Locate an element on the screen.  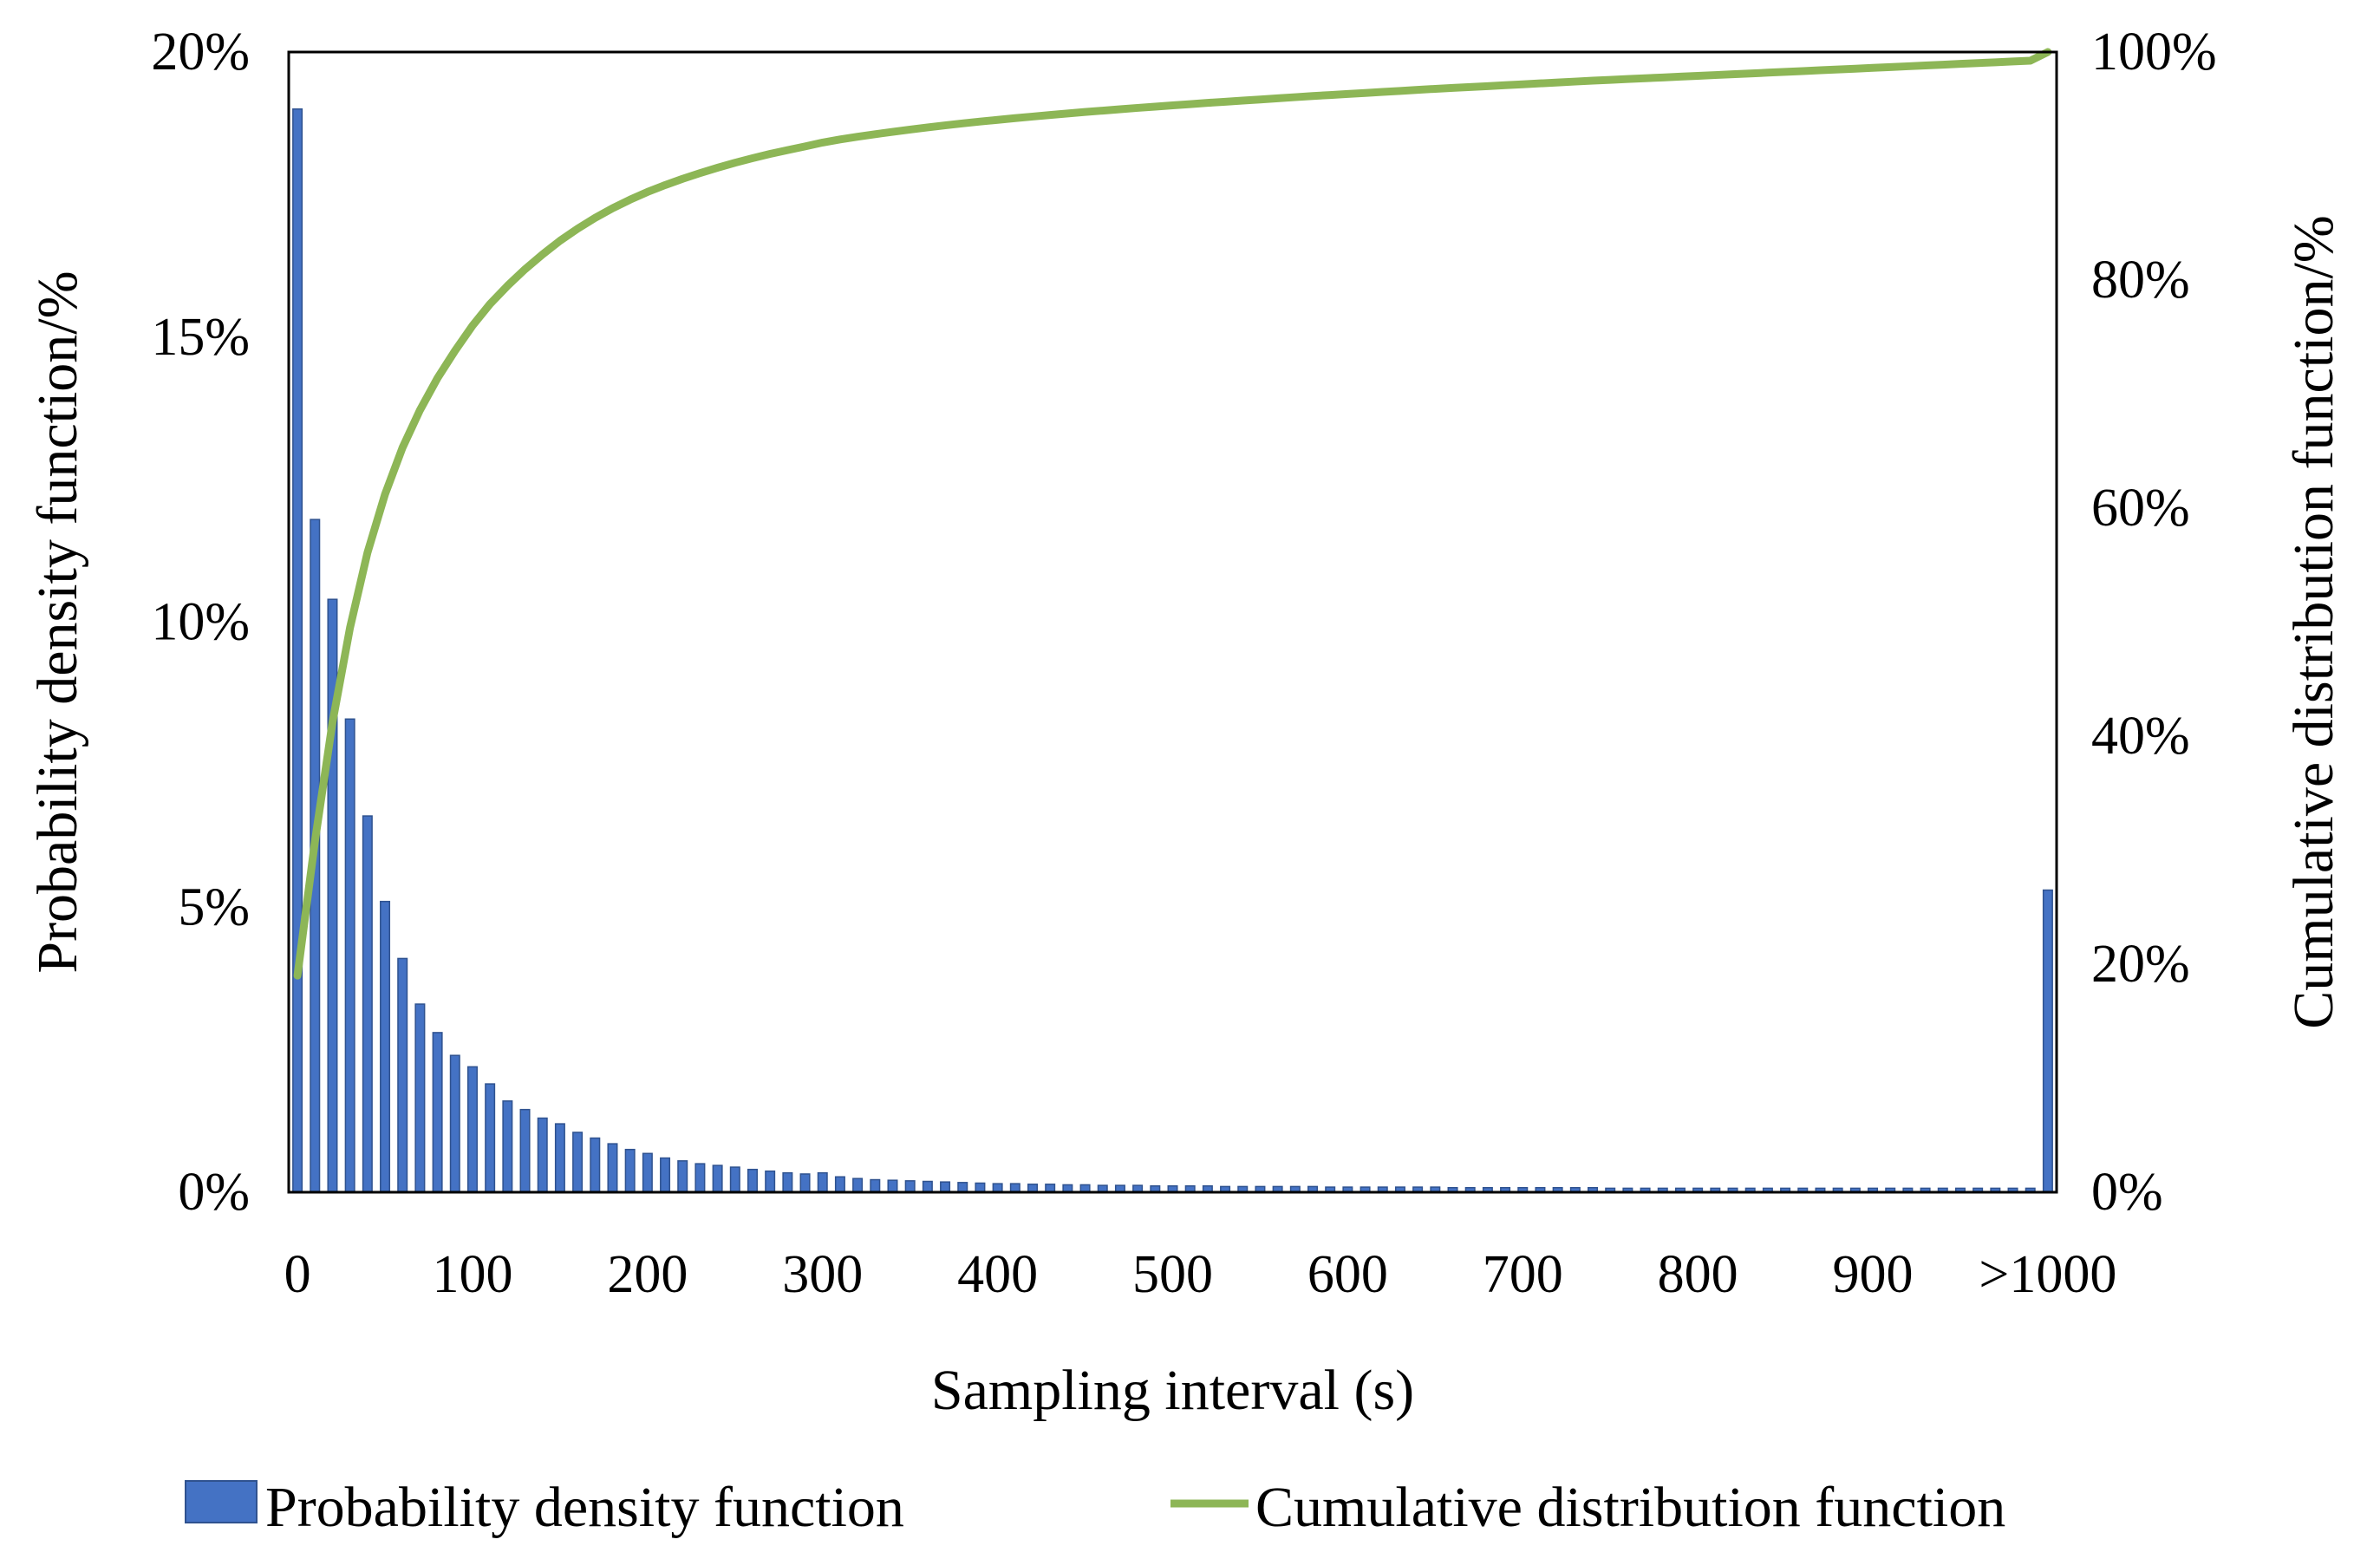
right-y-axis-title: Cumulative distribution function/% is located at coordinates (2313, 622).